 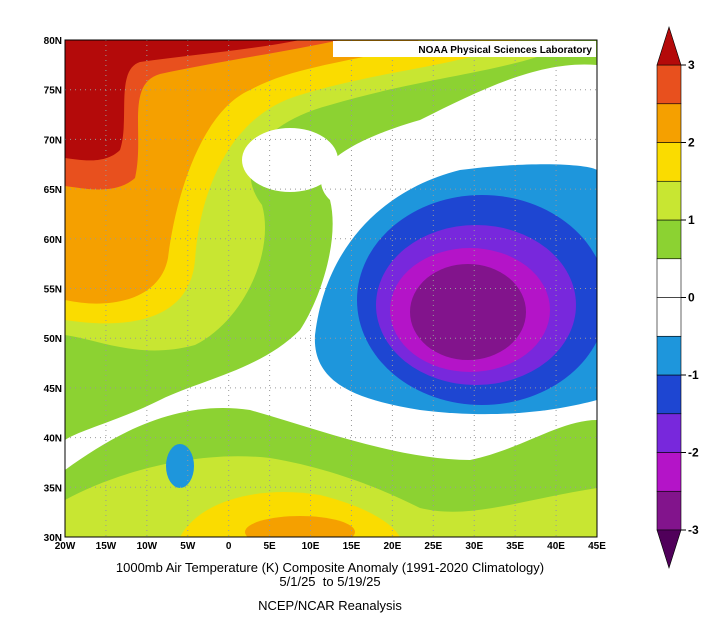 I want to click on colorbar: 3 2 1 0 -1 -2 -3, so click(x=677, y=297).